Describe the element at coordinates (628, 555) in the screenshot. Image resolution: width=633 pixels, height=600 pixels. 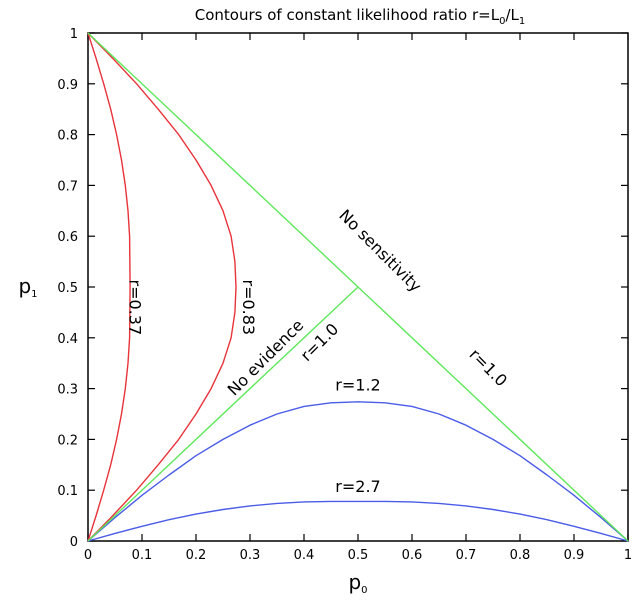
I see `x-tick-label: 1` at that location.